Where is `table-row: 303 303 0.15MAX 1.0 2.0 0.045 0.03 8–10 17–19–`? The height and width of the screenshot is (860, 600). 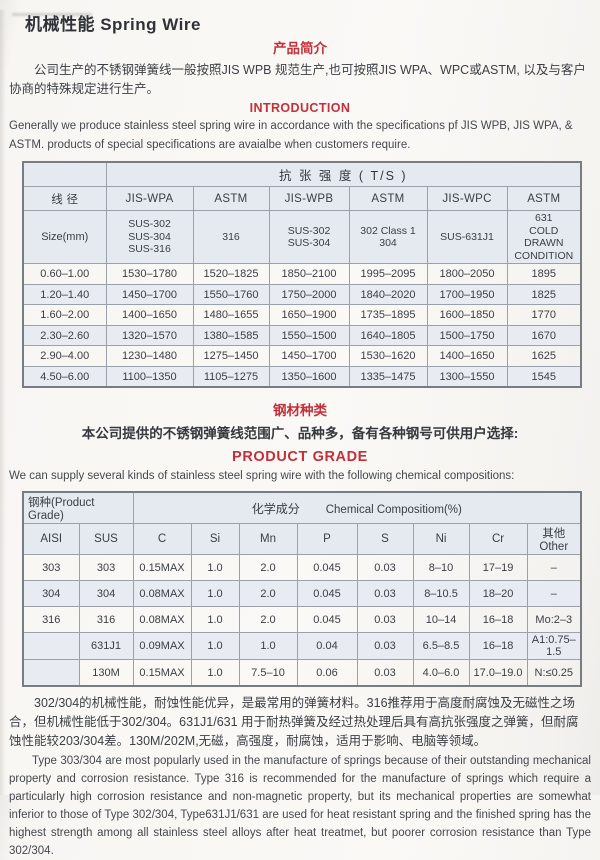 table-row: 303 303 0.15MAX 1.0 2.0 0.045 0.03 8–10 17–19– is located at coordinates (302, 568).